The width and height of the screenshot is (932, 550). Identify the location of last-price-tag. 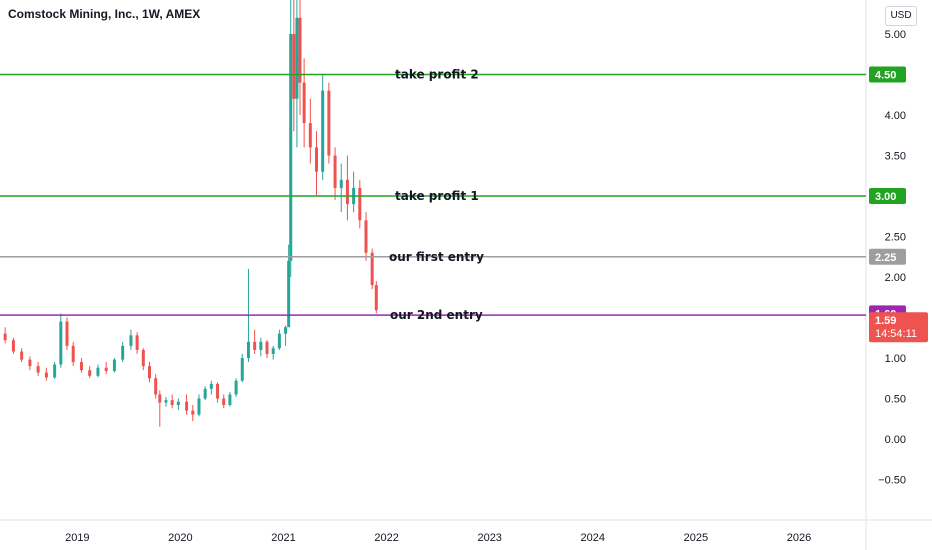
(898, 327).